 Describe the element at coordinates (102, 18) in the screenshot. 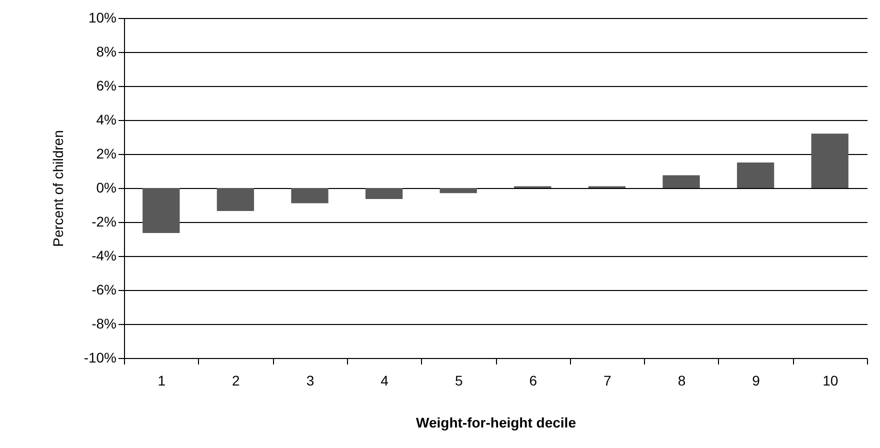

I see `y-tick-label: 10%` at that location.